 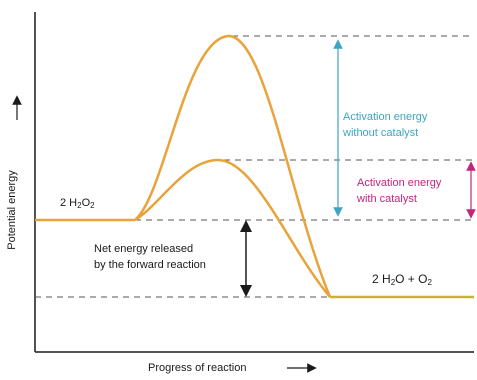 I want to click on x-axis-label: Progress of reaction, so click(x=197, y=368).